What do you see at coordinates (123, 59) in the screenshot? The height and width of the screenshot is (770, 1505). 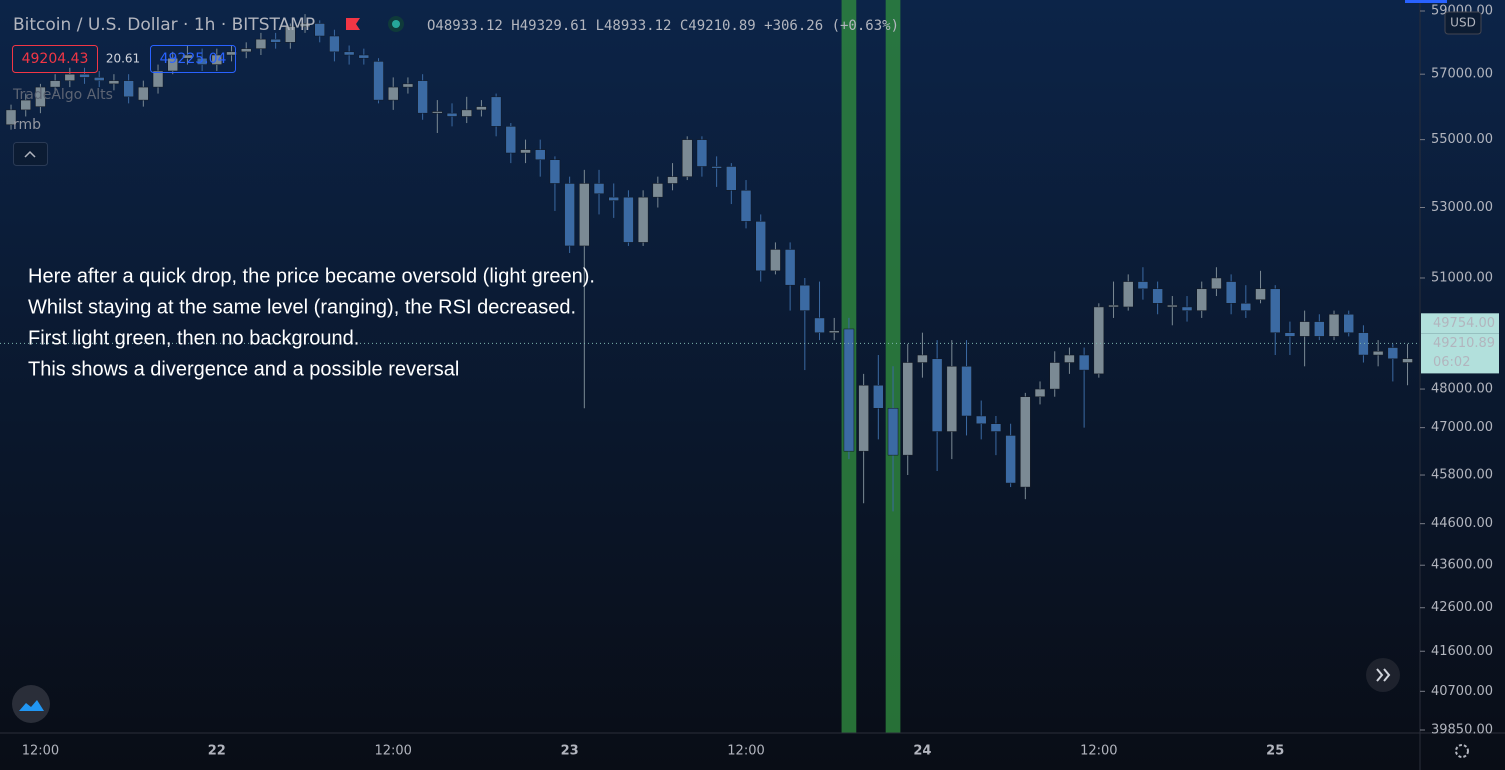 I see `spread: 20.61` at bounding box center [123, 59].